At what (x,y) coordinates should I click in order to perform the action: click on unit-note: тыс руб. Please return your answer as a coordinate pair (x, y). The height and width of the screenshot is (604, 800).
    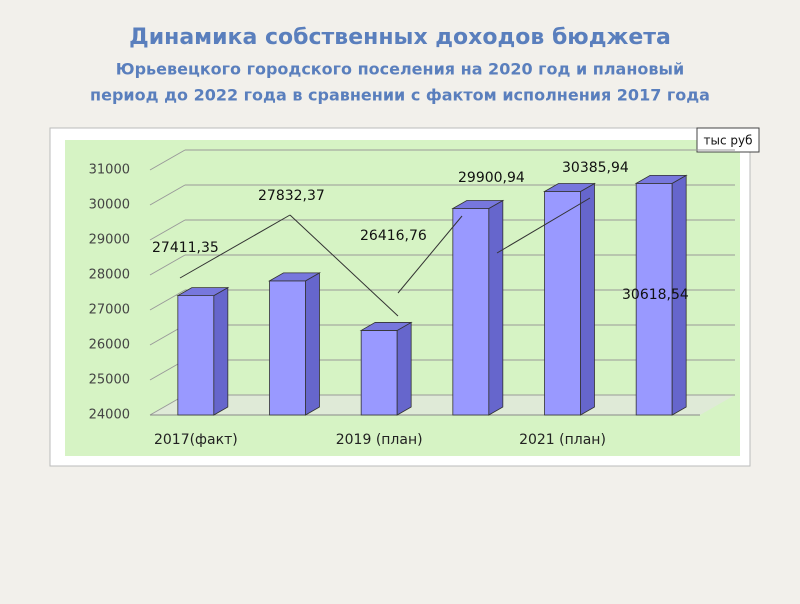
    Looking at the image, I should click on (728, 141).